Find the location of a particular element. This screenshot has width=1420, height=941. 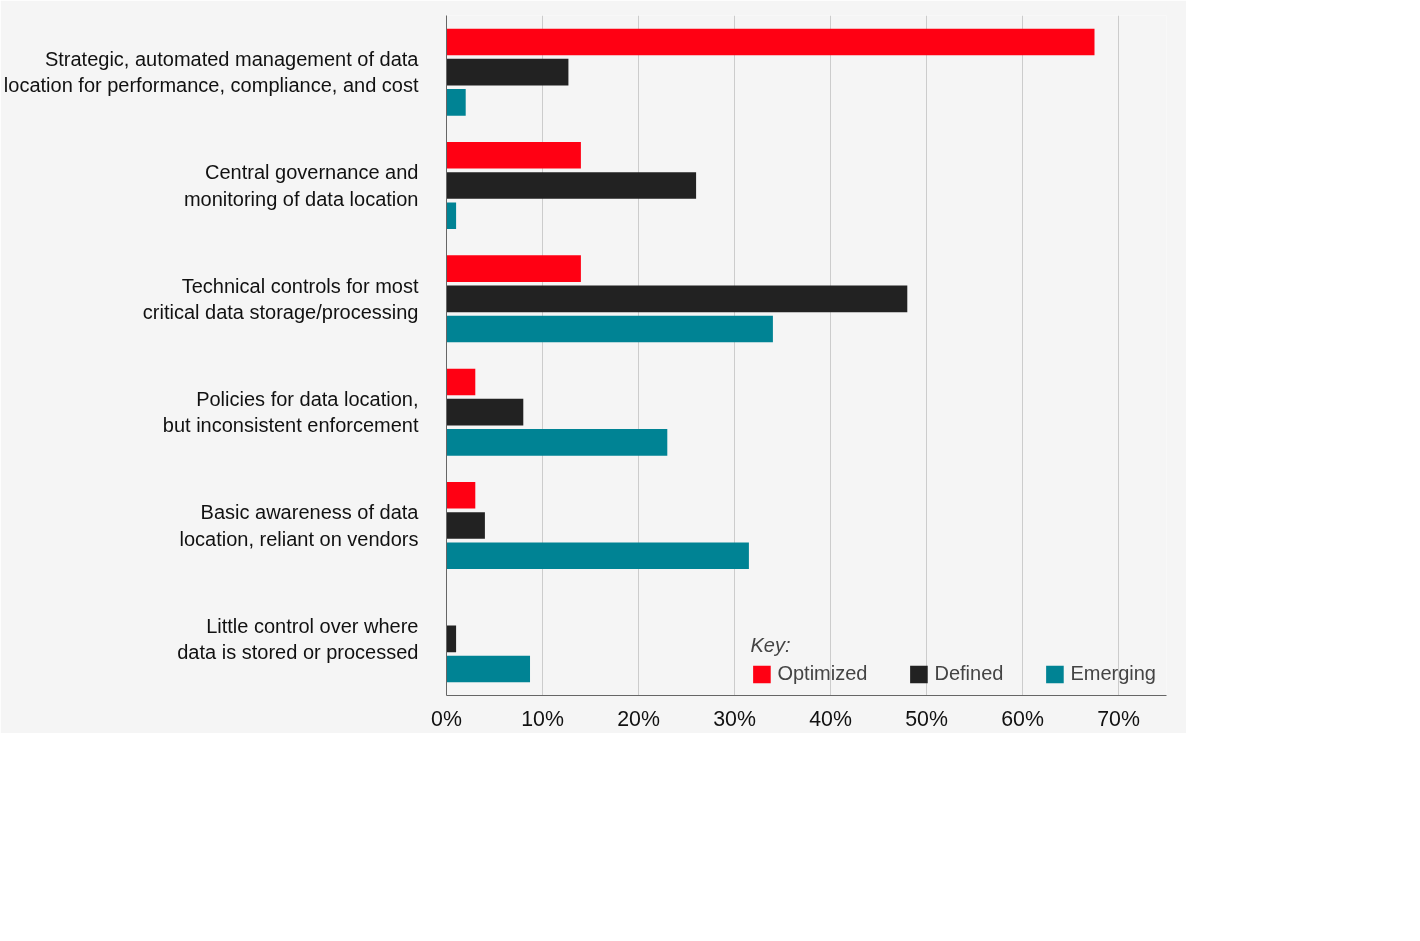

x-tick-label: 50% is located at coordinates (926, 718).